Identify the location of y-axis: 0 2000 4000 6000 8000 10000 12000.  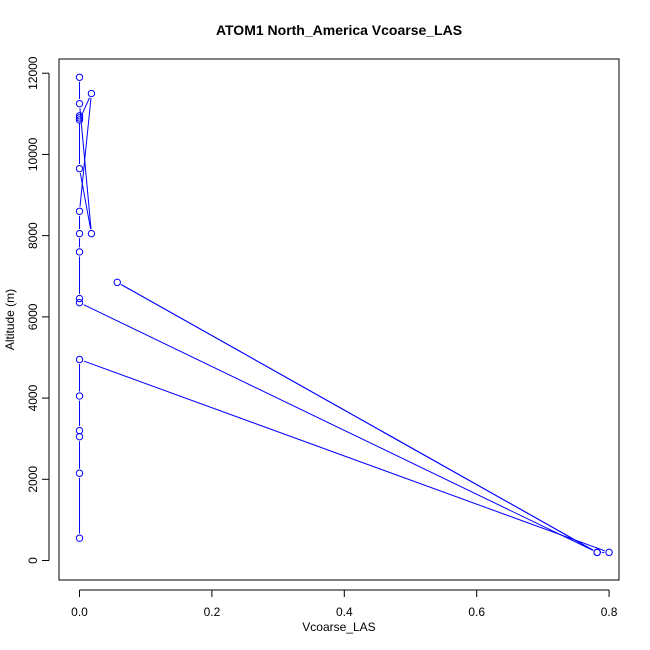
(38, 310).